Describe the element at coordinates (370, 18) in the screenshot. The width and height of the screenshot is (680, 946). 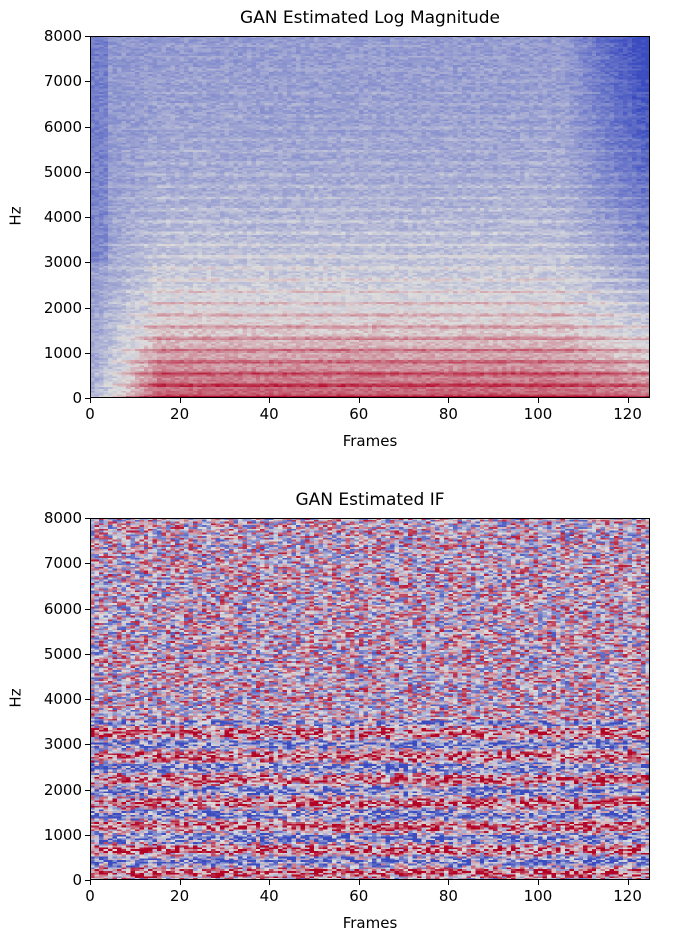
I see `chart-title: GAN Estimated Log Magnitude` at that location.